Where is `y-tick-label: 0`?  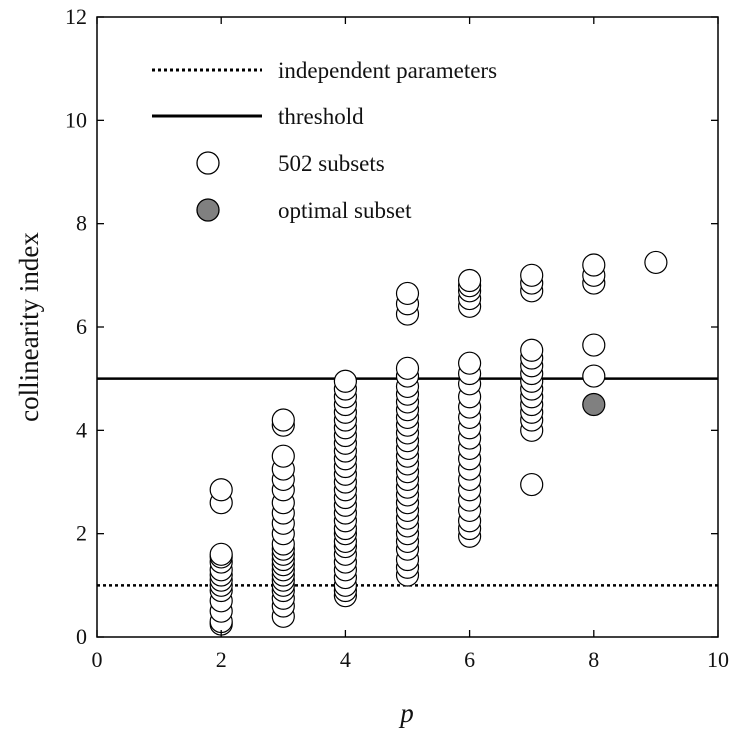
y-tick-label: 0 is located at coordinates (81, 636).